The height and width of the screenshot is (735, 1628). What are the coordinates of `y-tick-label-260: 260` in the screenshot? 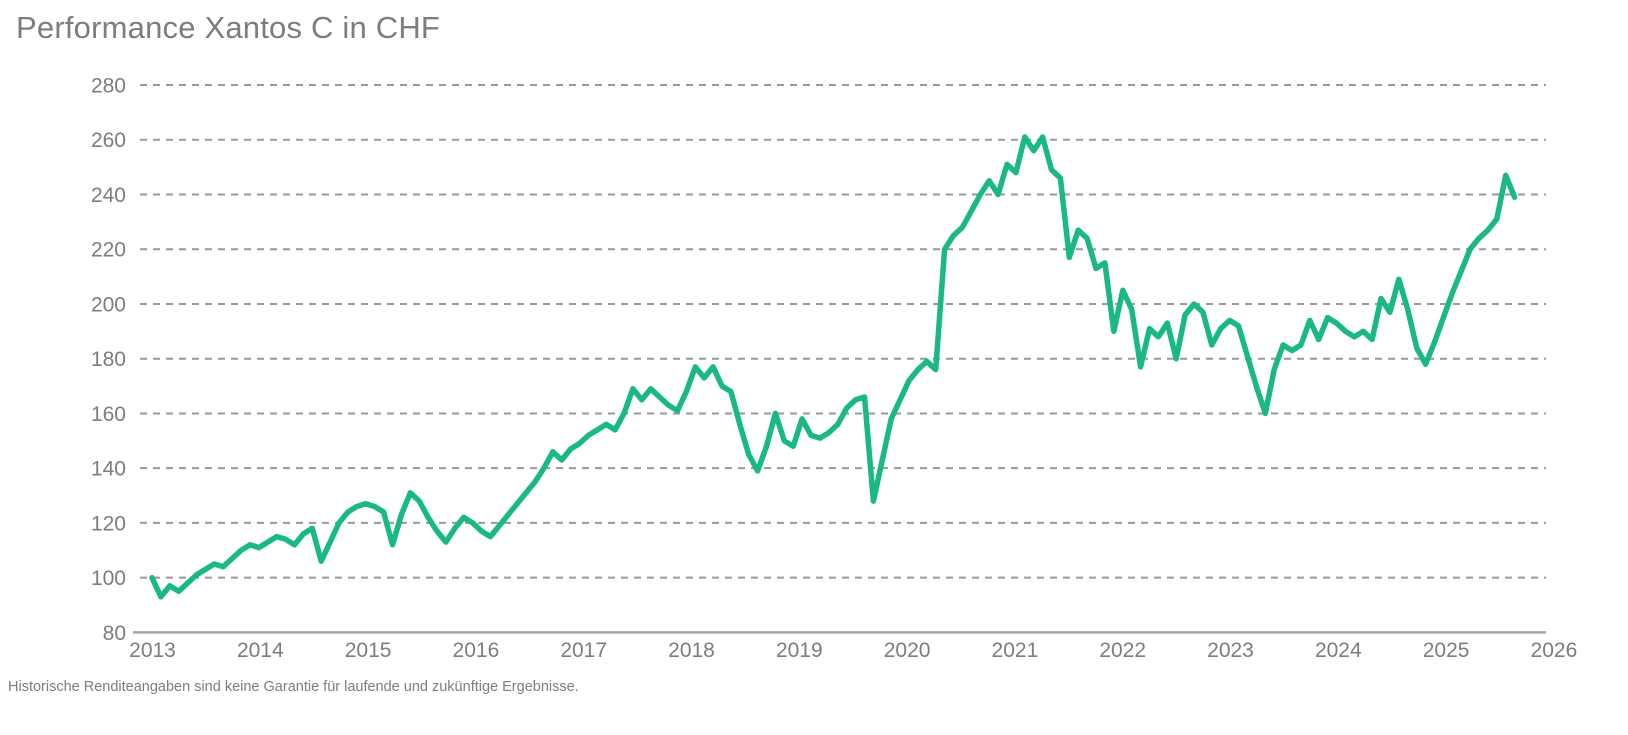 It's located at (108, 140).